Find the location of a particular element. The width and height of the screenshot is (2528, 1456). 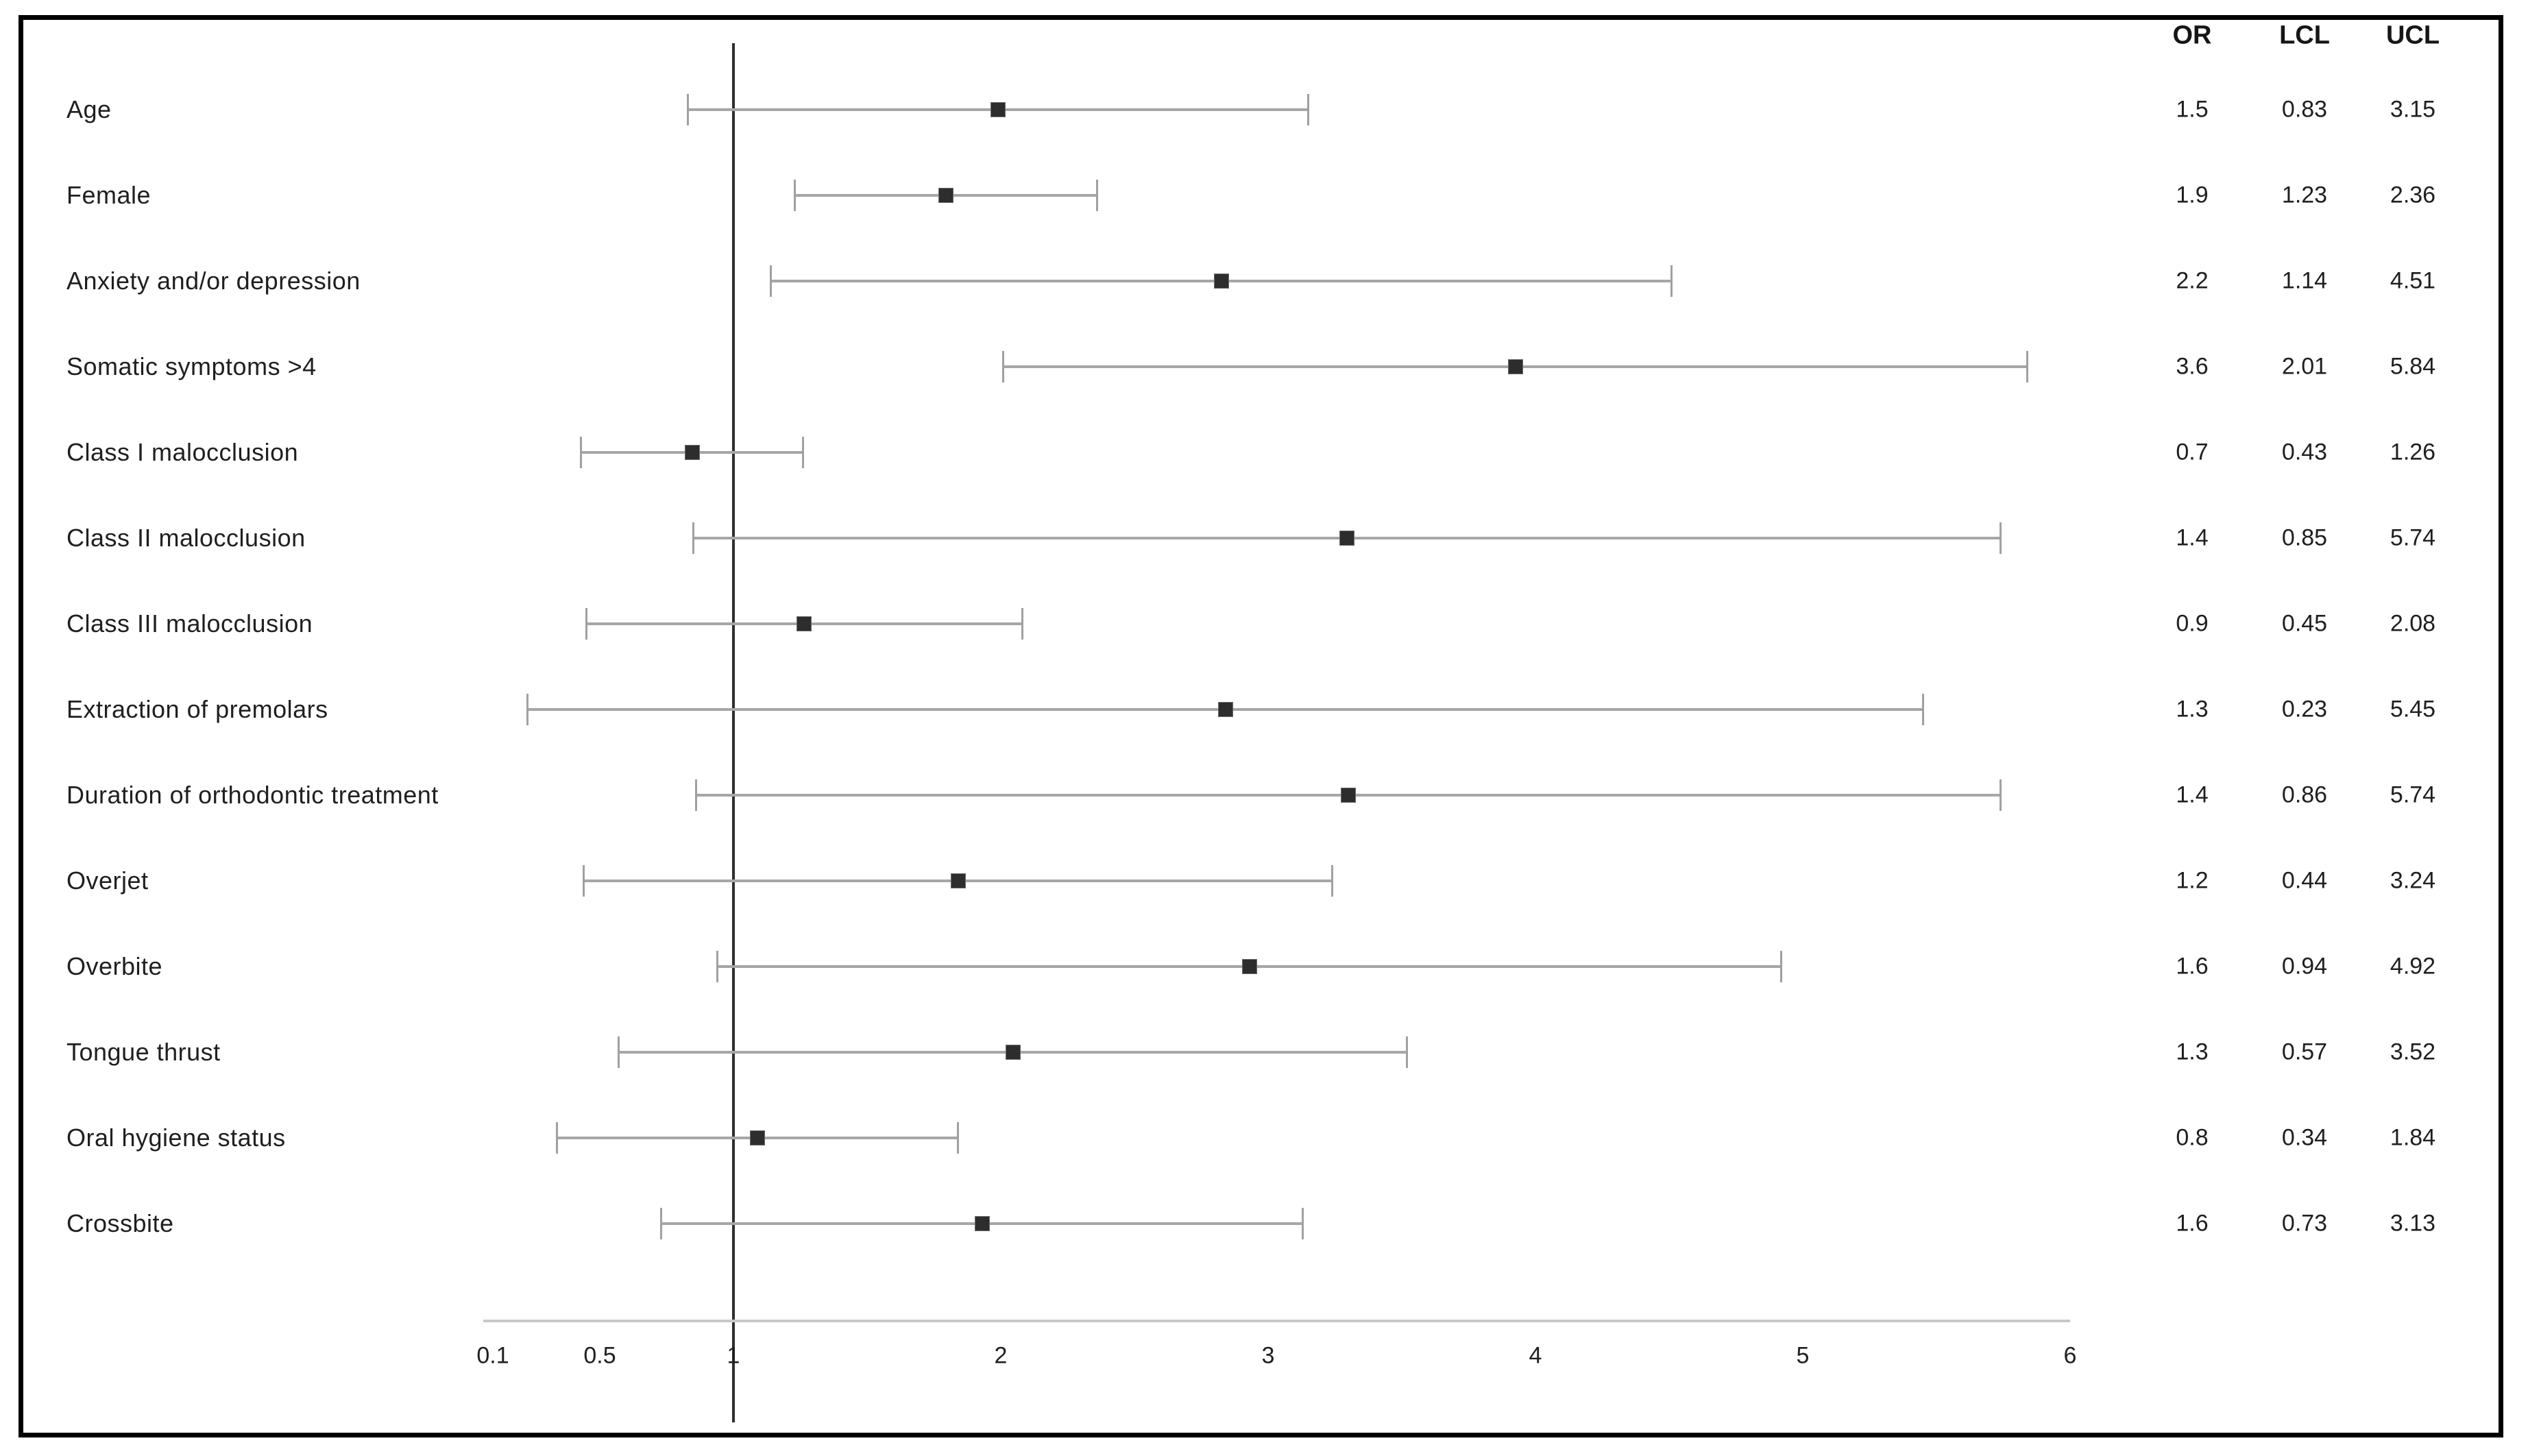

or-value: 0.9 is located at coordinates (2192, 623).